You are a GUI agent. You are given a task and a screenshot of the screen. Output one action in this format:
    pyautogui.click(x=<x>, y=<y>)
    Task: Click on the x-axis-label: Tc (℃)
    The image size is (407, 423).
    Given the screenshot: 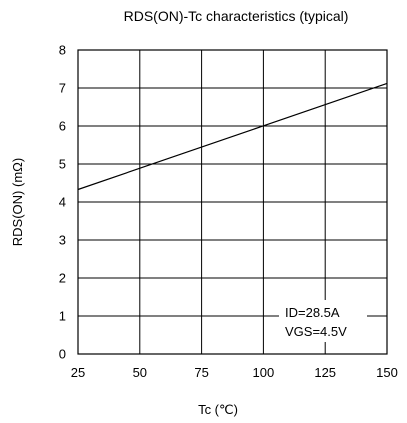 What is the action you would take?
    pyautogui.click(x=218, y=409)
    